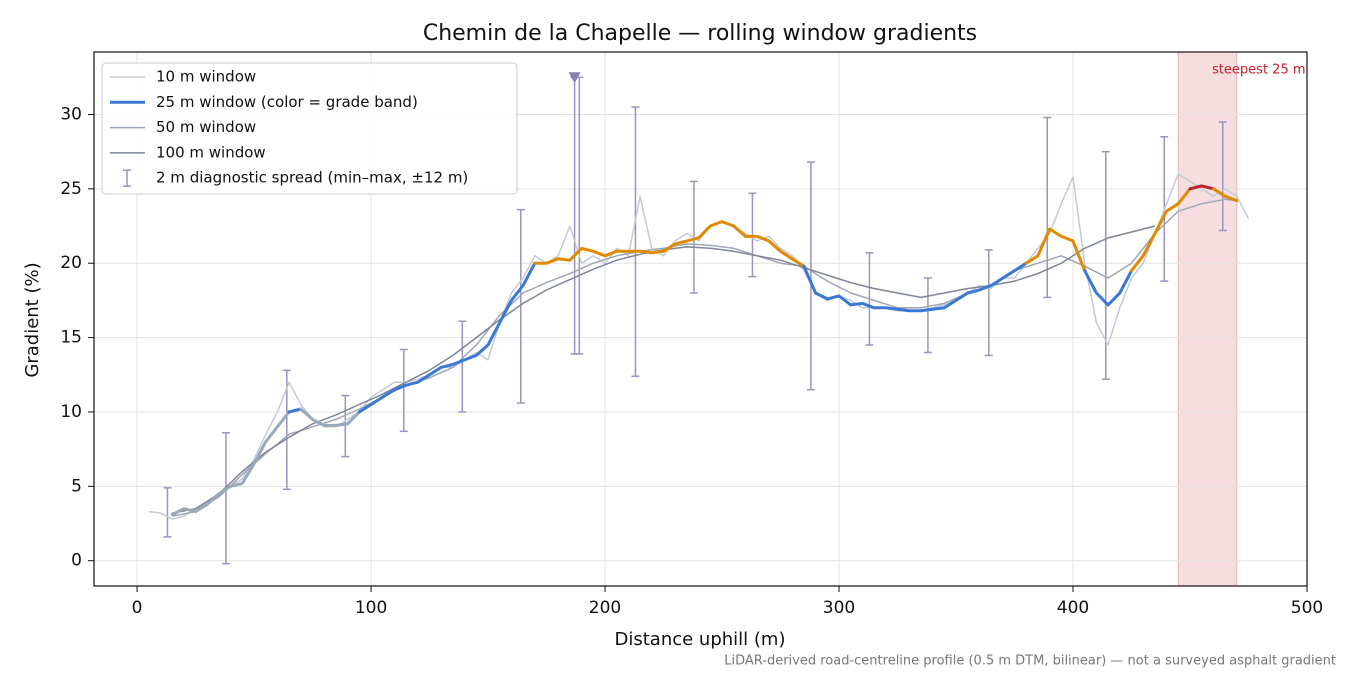  What do you see at coordinates (206, 77) in the screenshot?
I see `legend-label: 10 m window` at bounding box center [206, 77].